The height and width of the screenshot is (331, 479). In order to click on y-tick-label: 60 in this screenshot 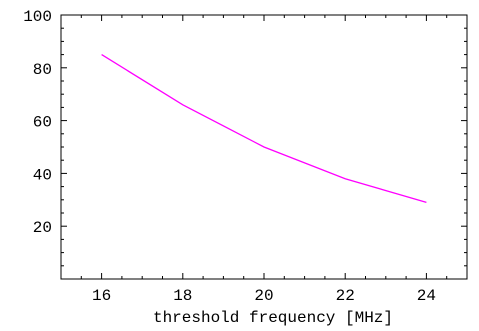, I will do `click(42, 123)`.